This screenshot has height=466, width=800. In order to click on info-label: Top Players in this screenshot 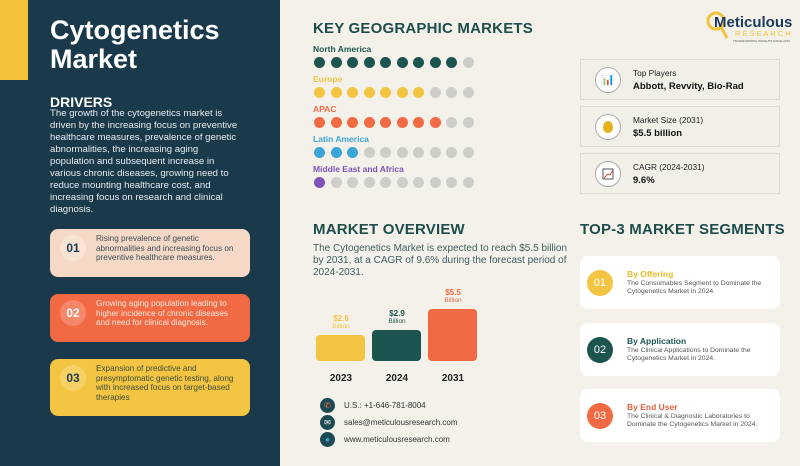, I will do `click(655, 72)`.